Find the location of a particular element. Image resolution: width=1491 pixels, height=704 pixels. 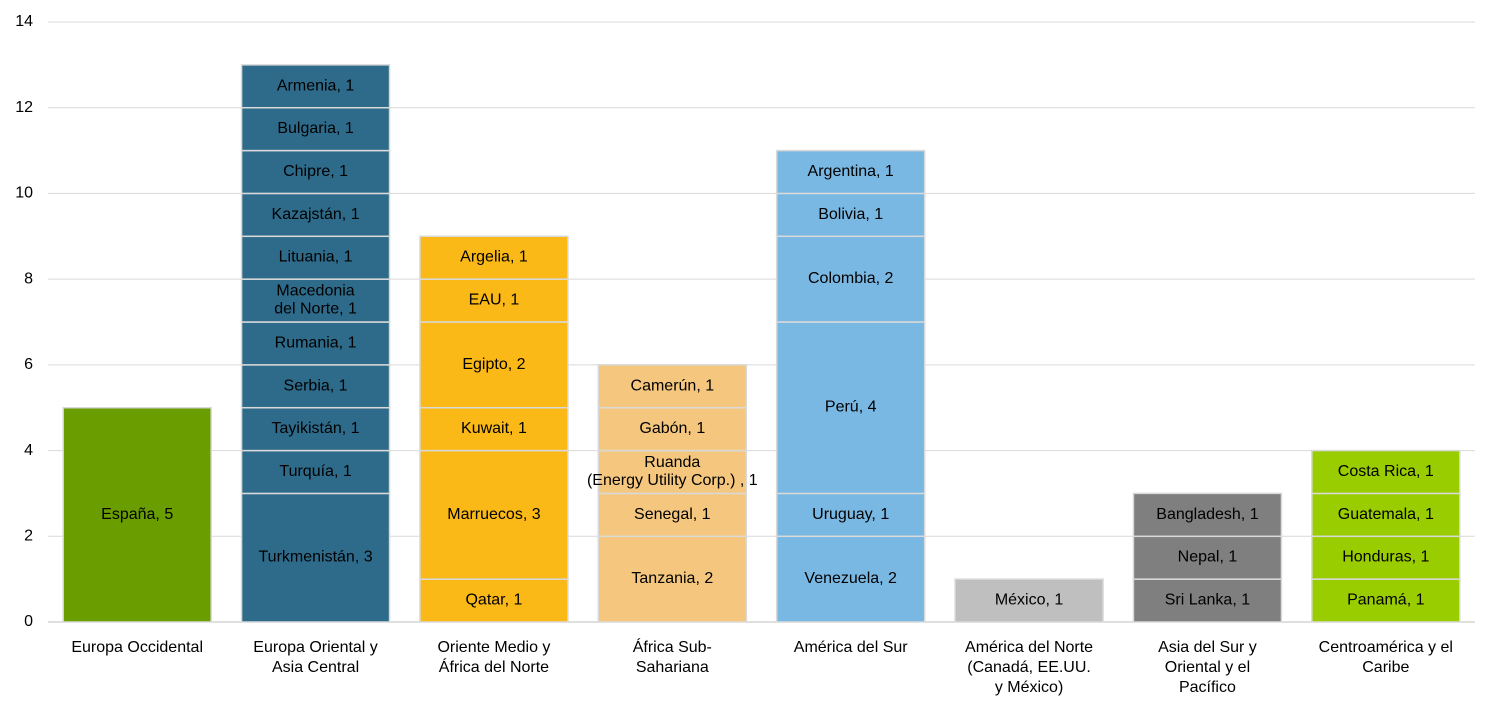

data-label: Nepal, 1 is located at coordinates (1208, 557).